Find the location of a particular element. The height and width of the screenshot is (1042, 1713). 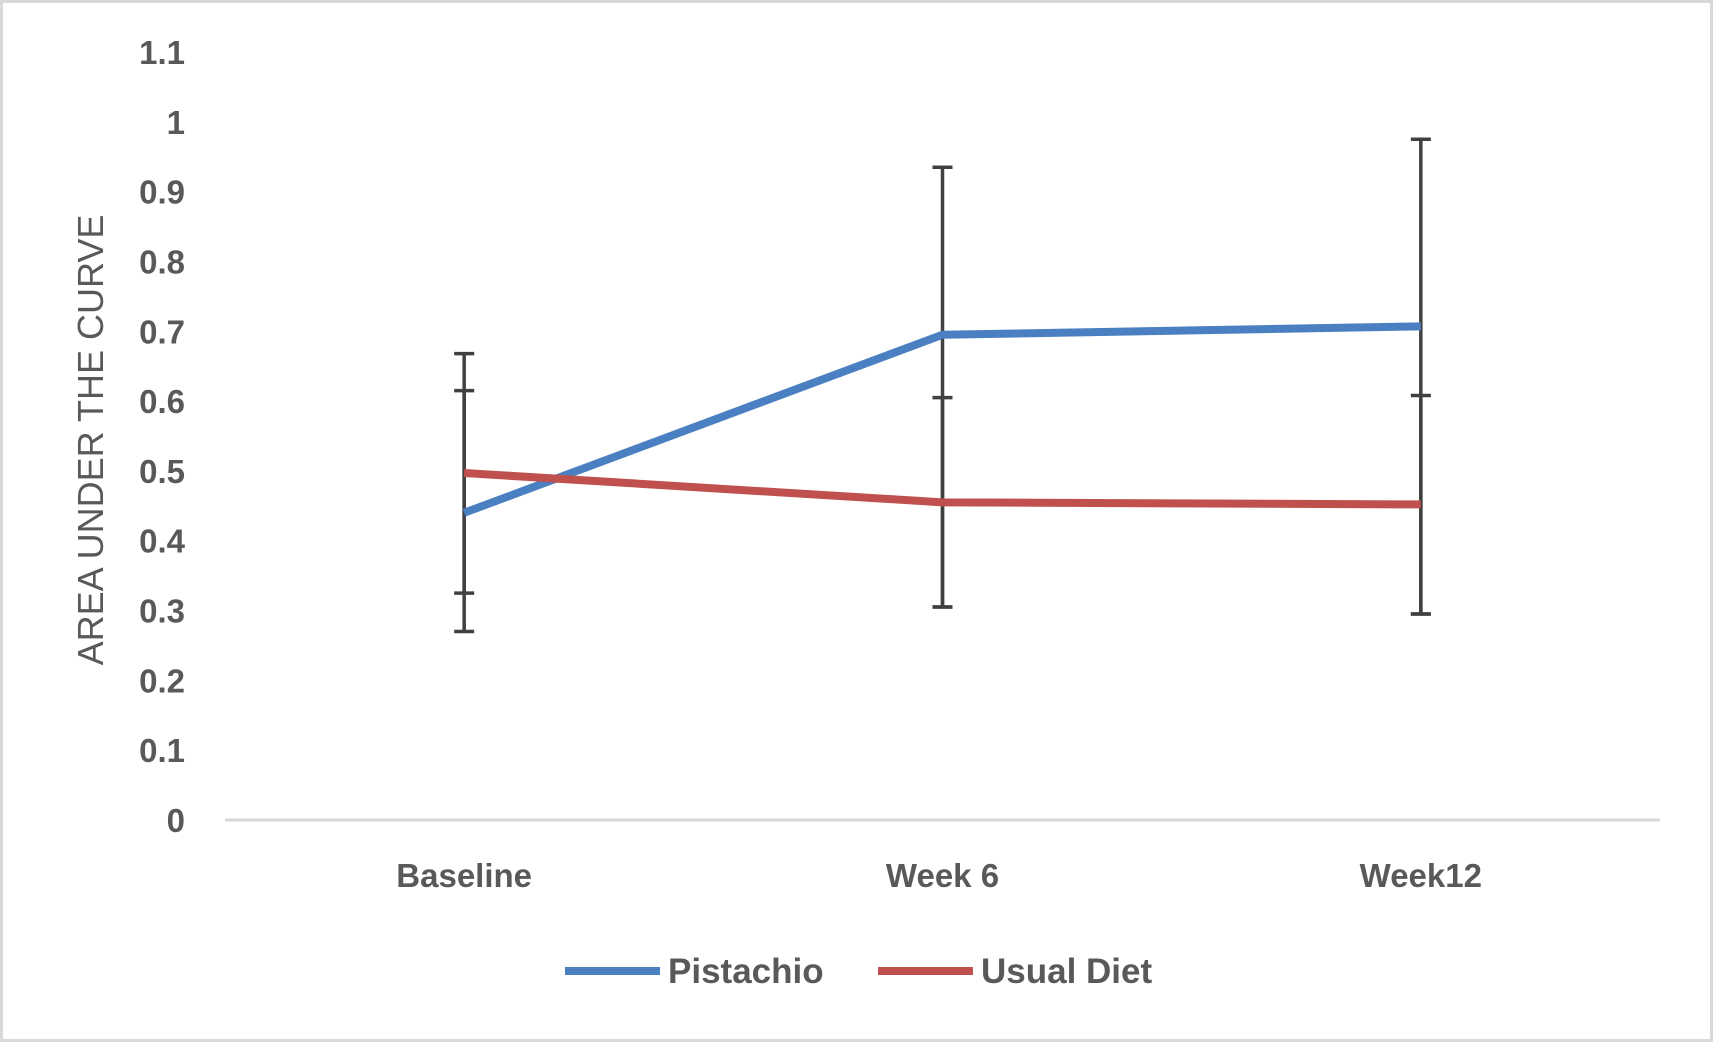

y-tick-label: 0.1 is located at coordinates (162, 750).